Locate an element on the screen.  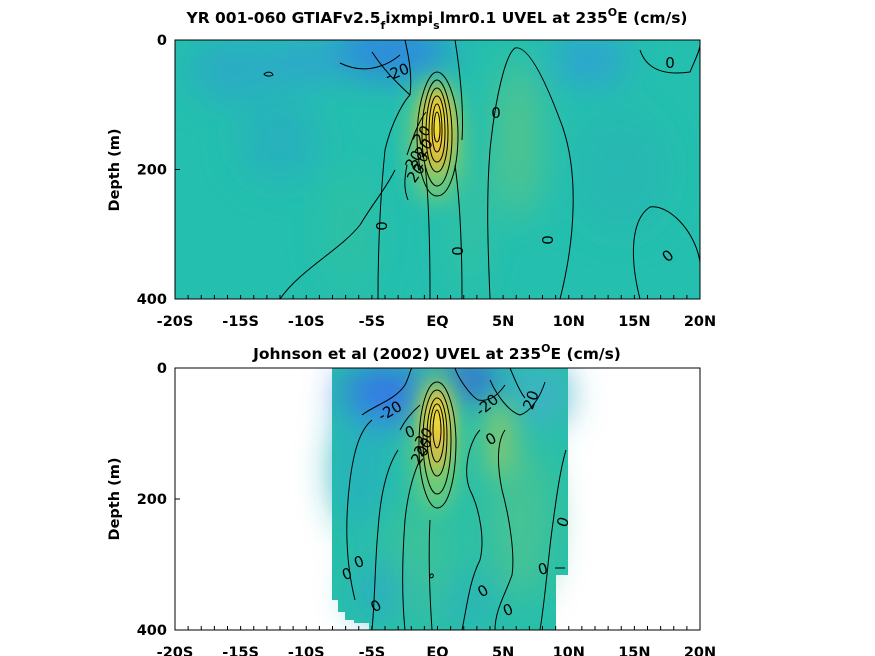
y-ticks-bottom: 0 200 400 is located at coordinates (158, 500).